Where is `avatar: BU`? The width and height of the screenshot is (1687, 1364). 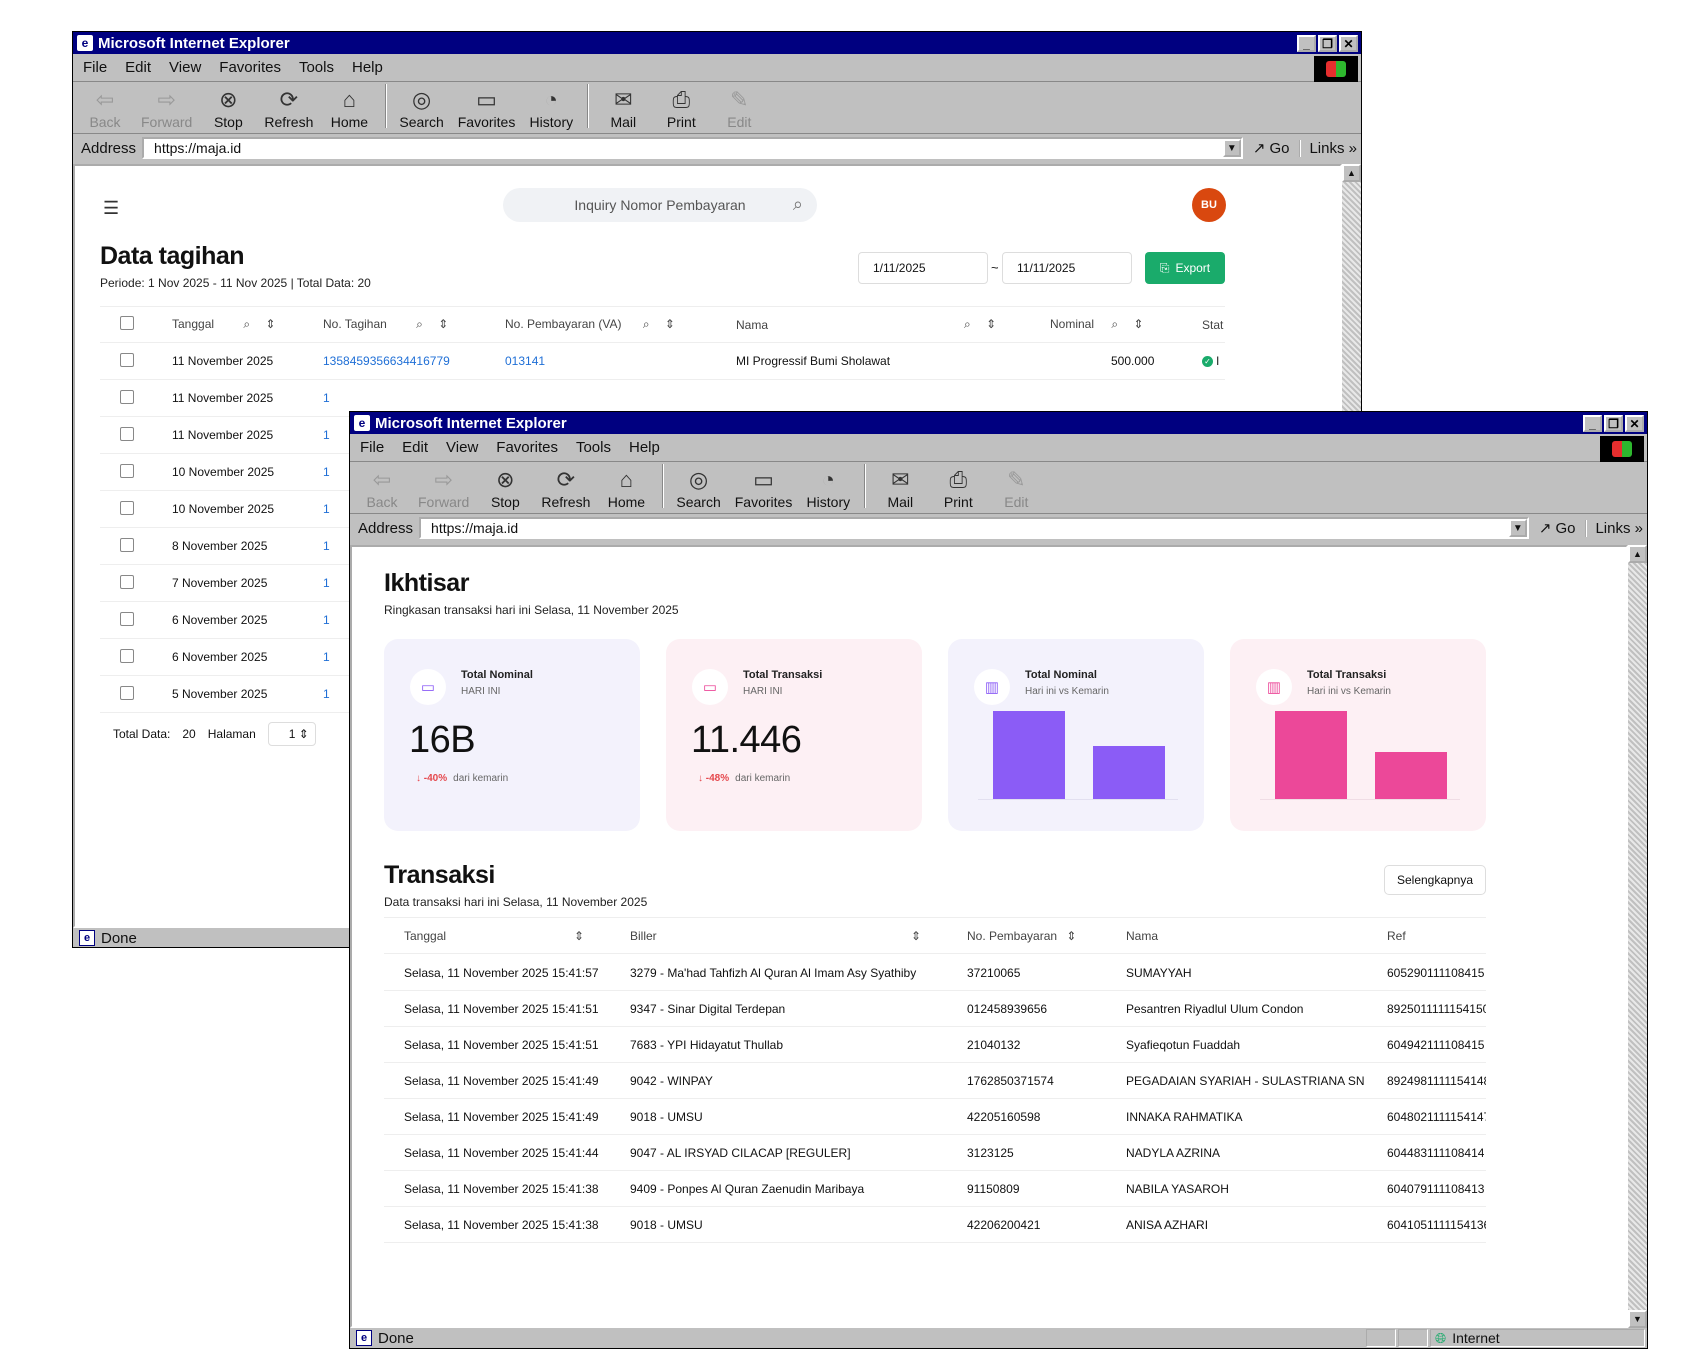
avatar: BU is located at coordinates (1209, 205).